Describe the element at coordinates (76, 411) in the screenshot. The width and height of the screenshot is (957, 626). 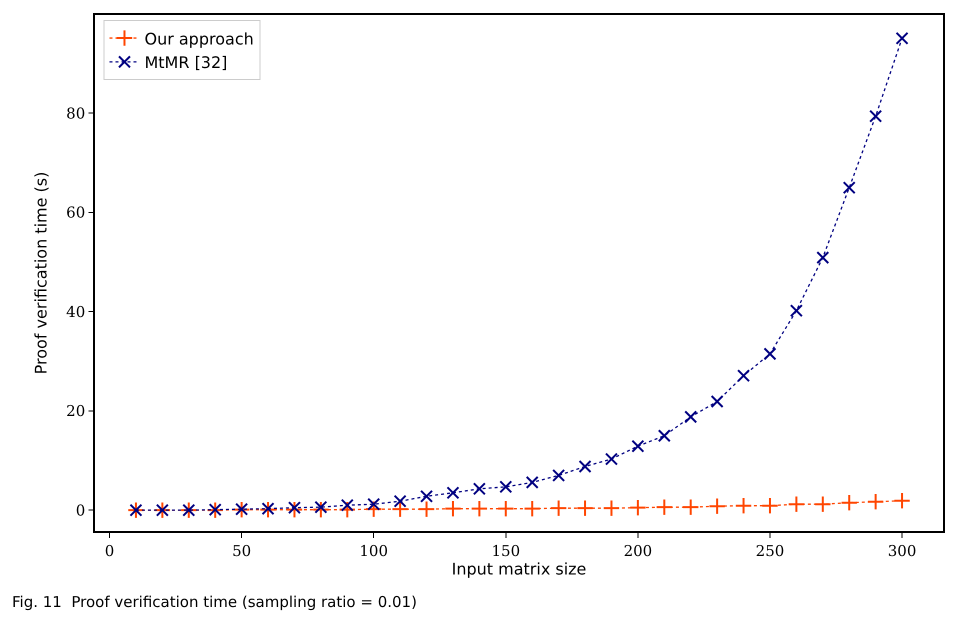
I see `y-tick-label: 20` at that location.